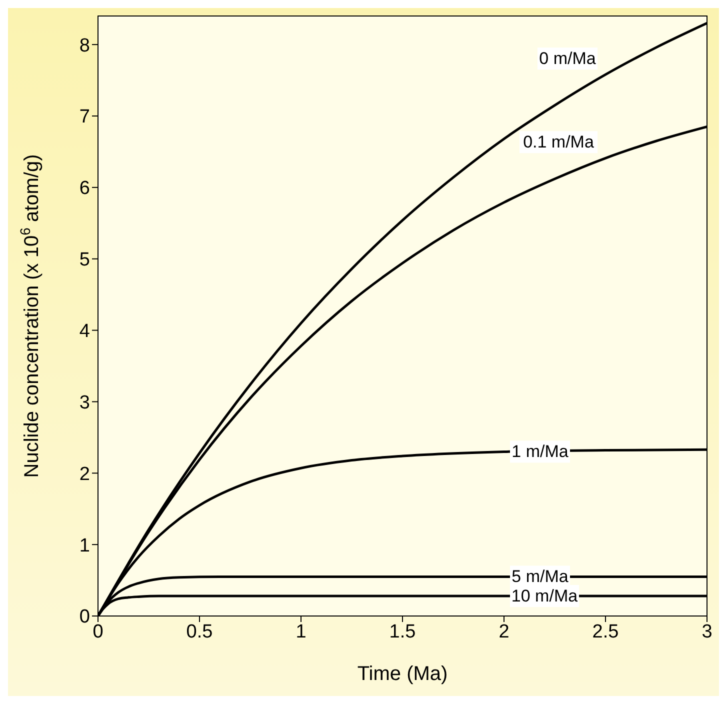  What do you see at coordinates (84, 545) in the screenshot?
I see `y-tick-label: 1` at bounding box center [84, 545].